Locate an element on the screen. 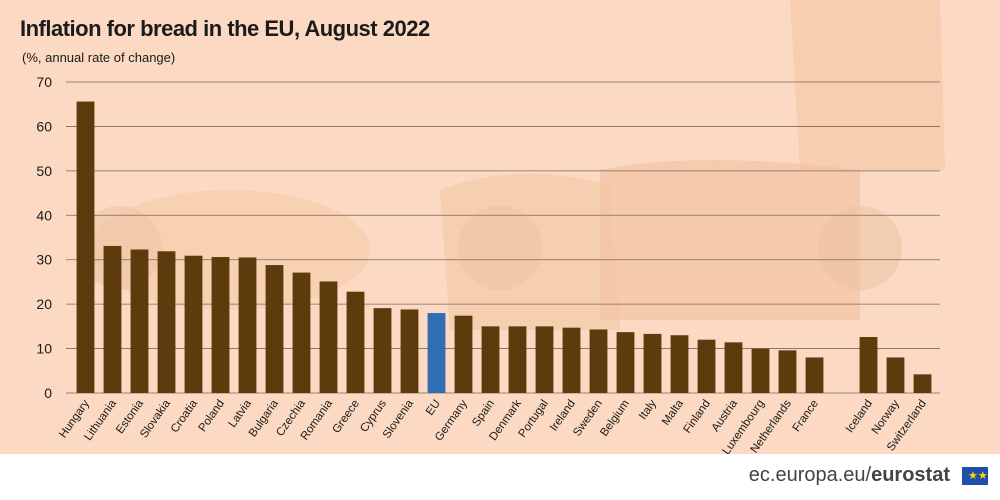 The width and height of the screenshot is (1000, 500). bar-denmark is located at coordinates (517, 359).